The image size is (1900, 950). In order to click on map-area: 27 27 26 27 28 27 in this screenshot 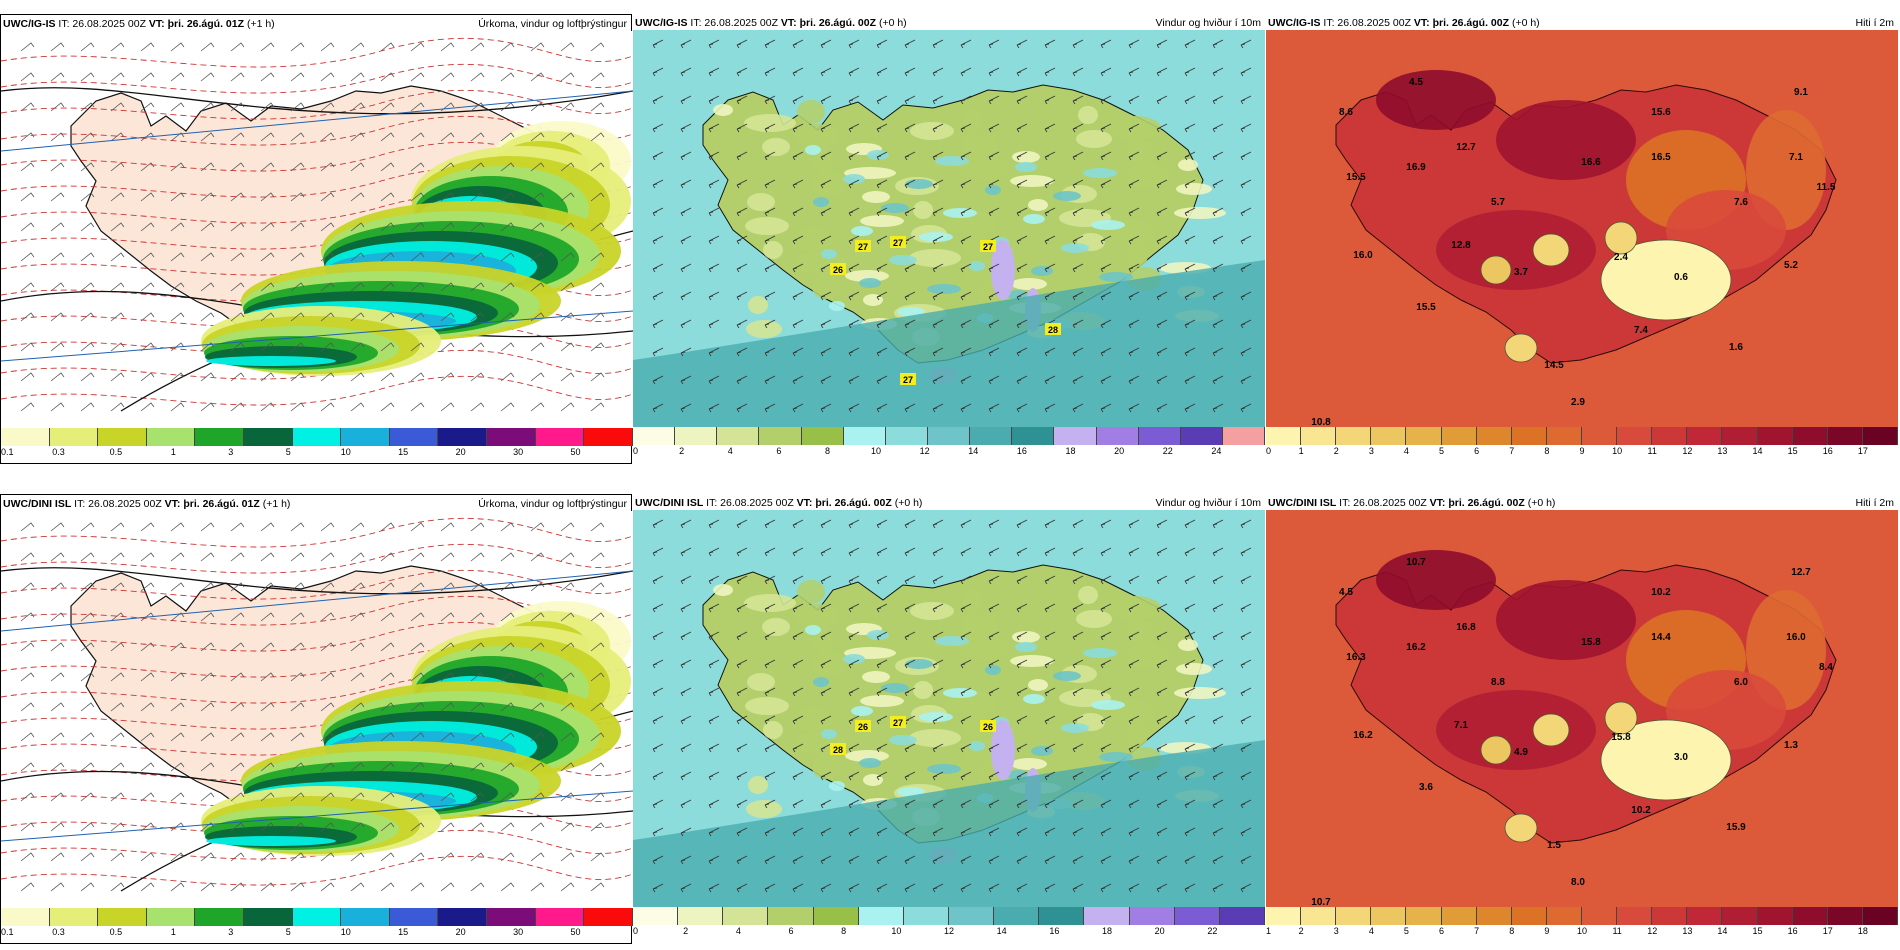, I will do `click(949, 228)`.